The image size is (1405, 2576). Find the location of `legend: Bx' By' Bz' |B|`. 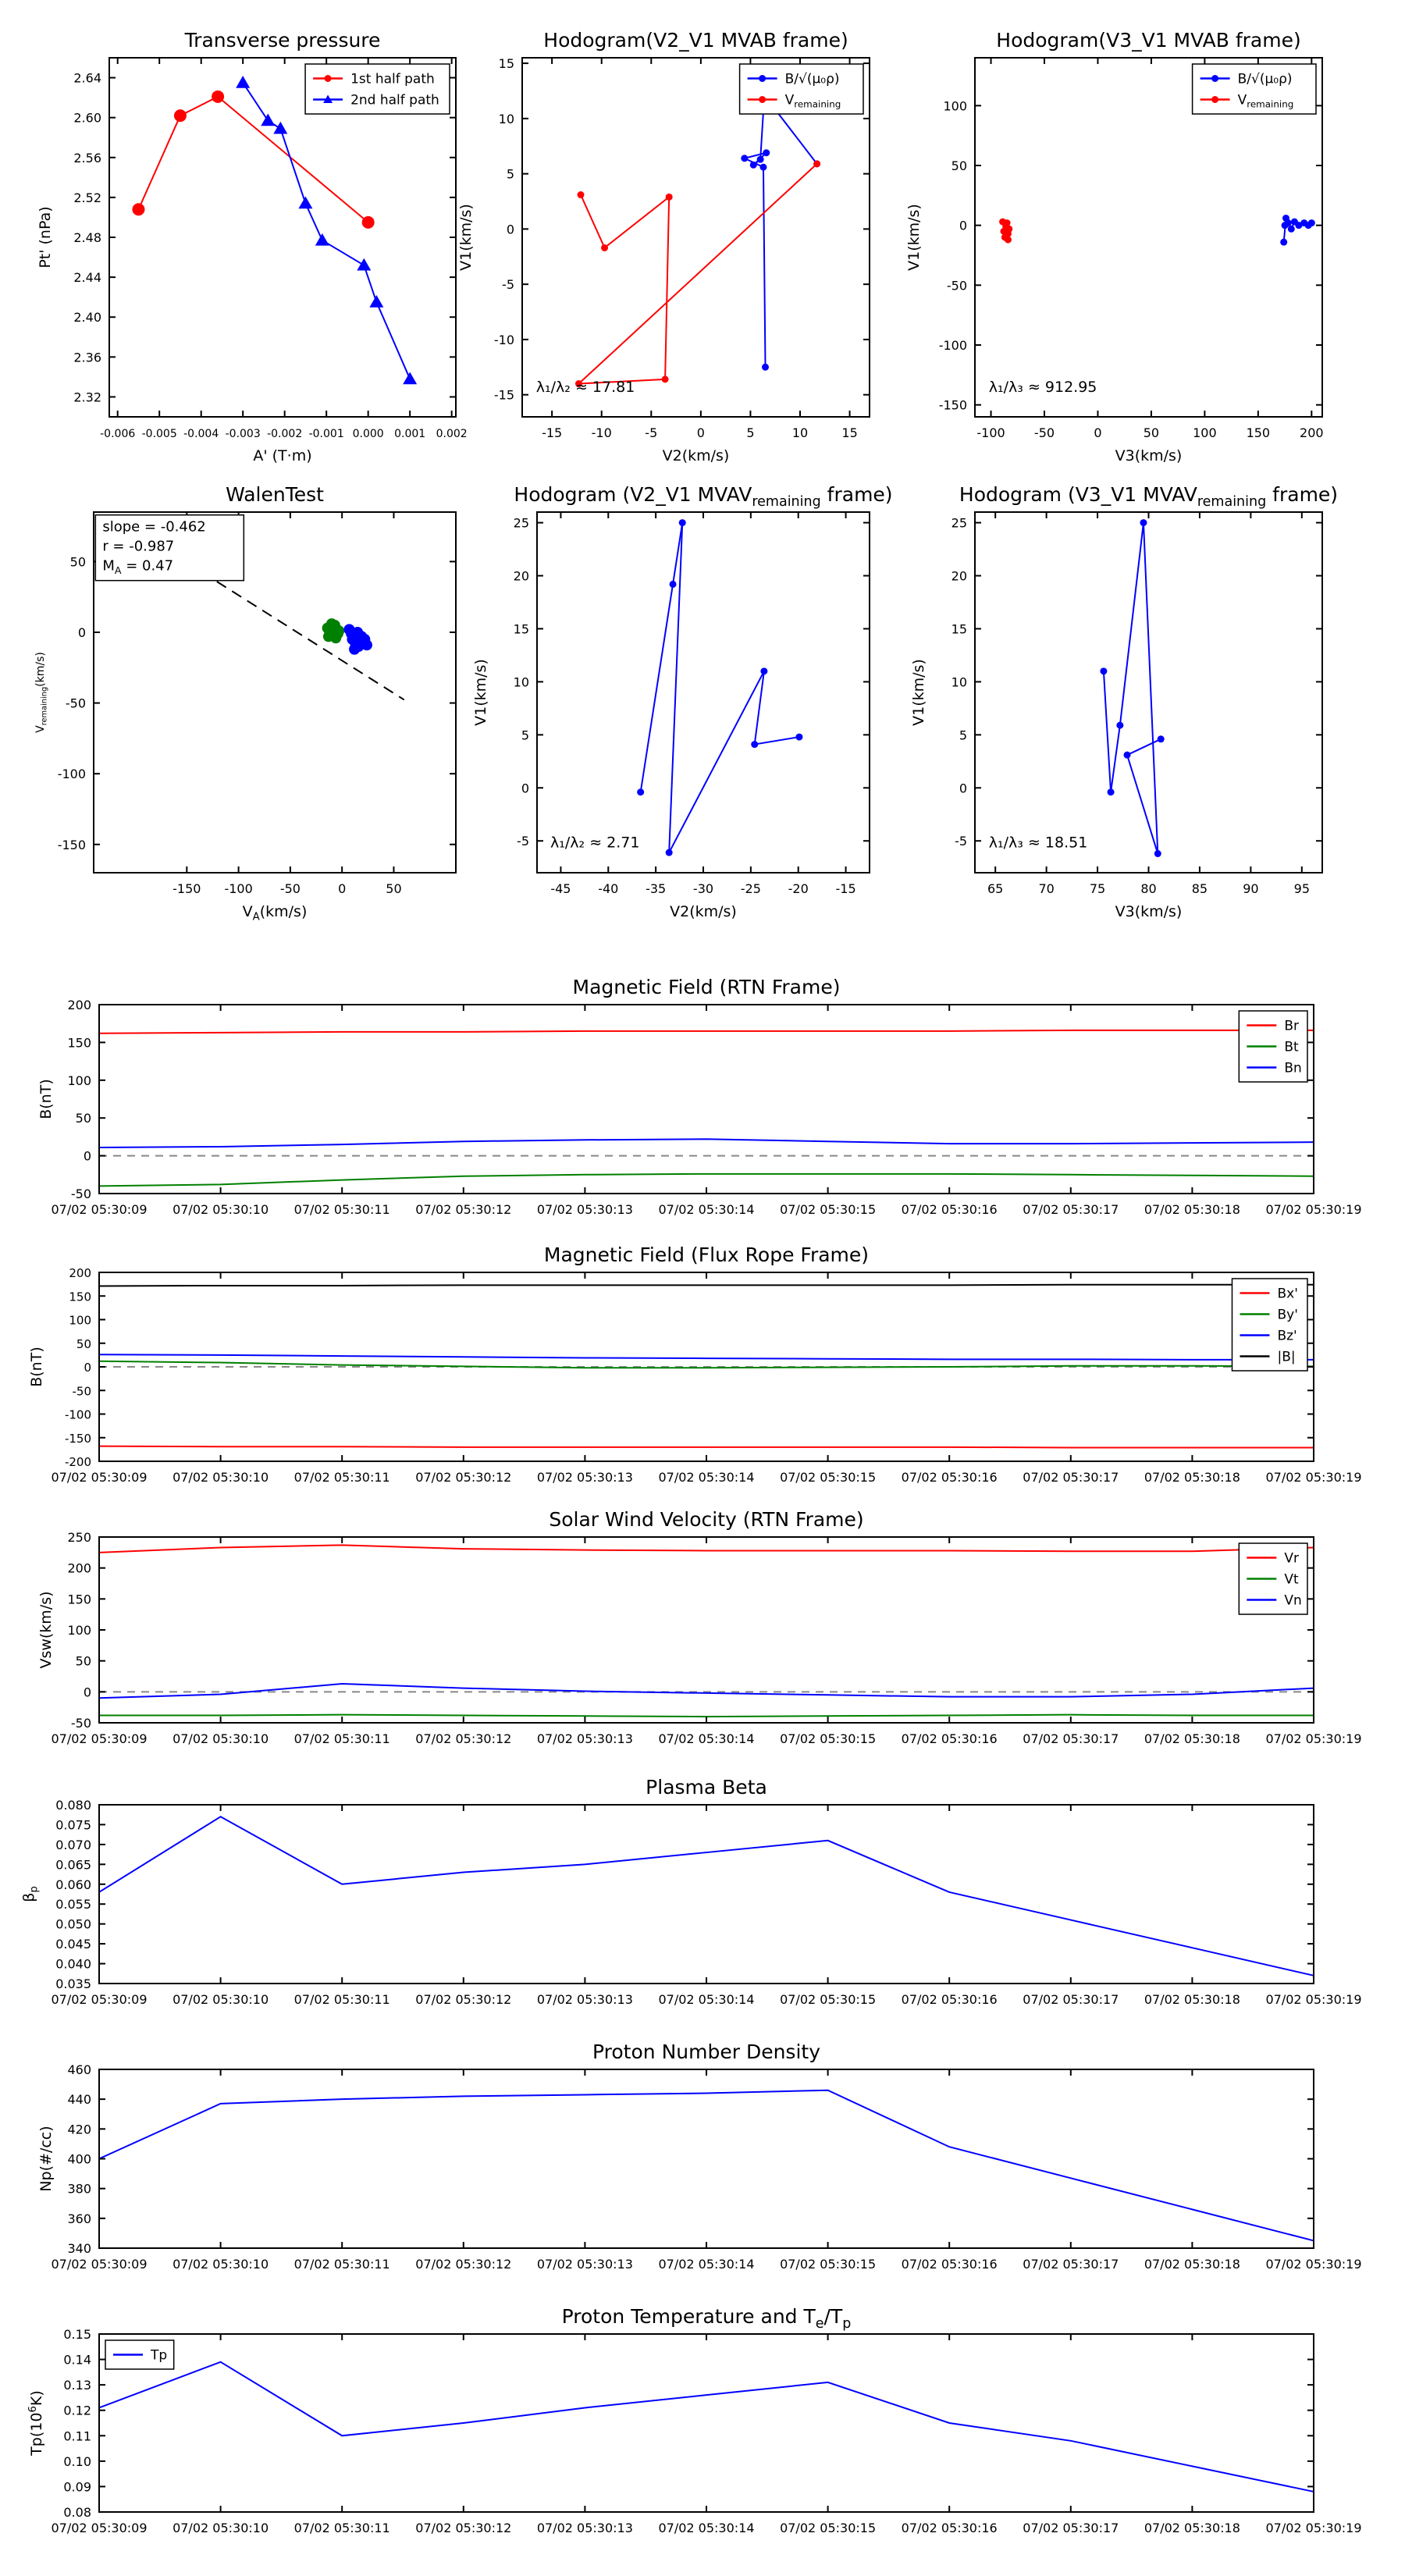

legend: Bx' By' Bz' |B| is located at coordinates (1270, 1325).